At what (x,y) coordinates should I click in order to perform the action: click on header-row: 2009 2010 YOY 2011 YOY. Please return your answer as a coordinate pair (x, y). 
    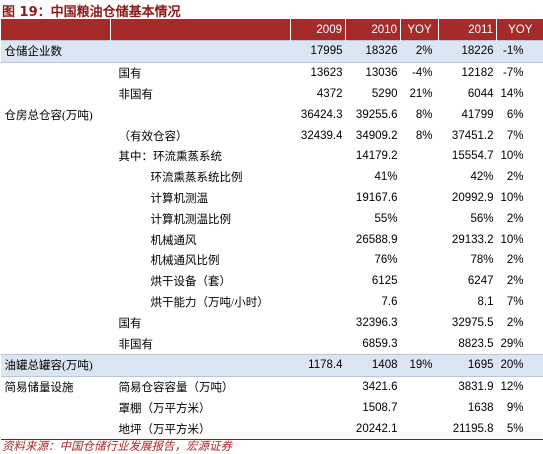
    Looking at the image, I should click on (271, 30).